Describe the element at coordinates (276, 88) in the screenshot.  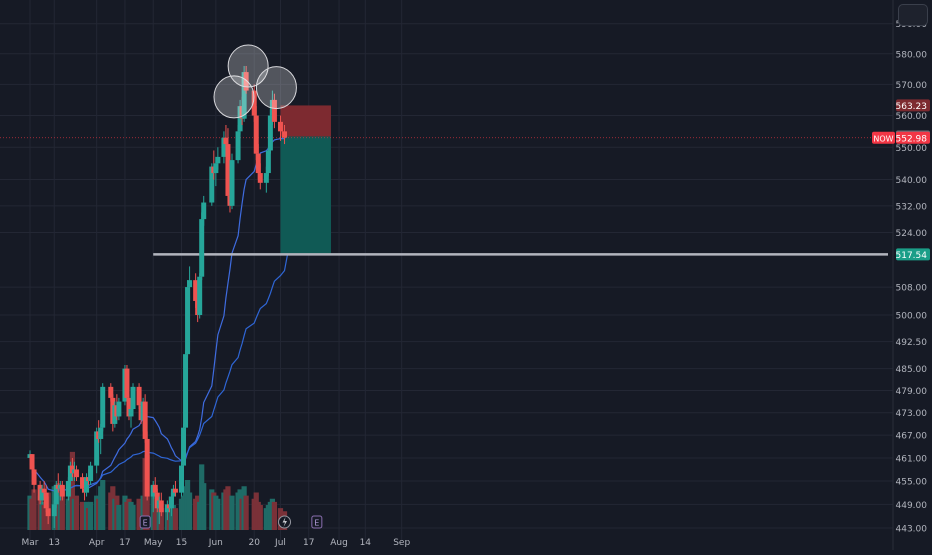
I see `pattern-peak-circle` at that location.